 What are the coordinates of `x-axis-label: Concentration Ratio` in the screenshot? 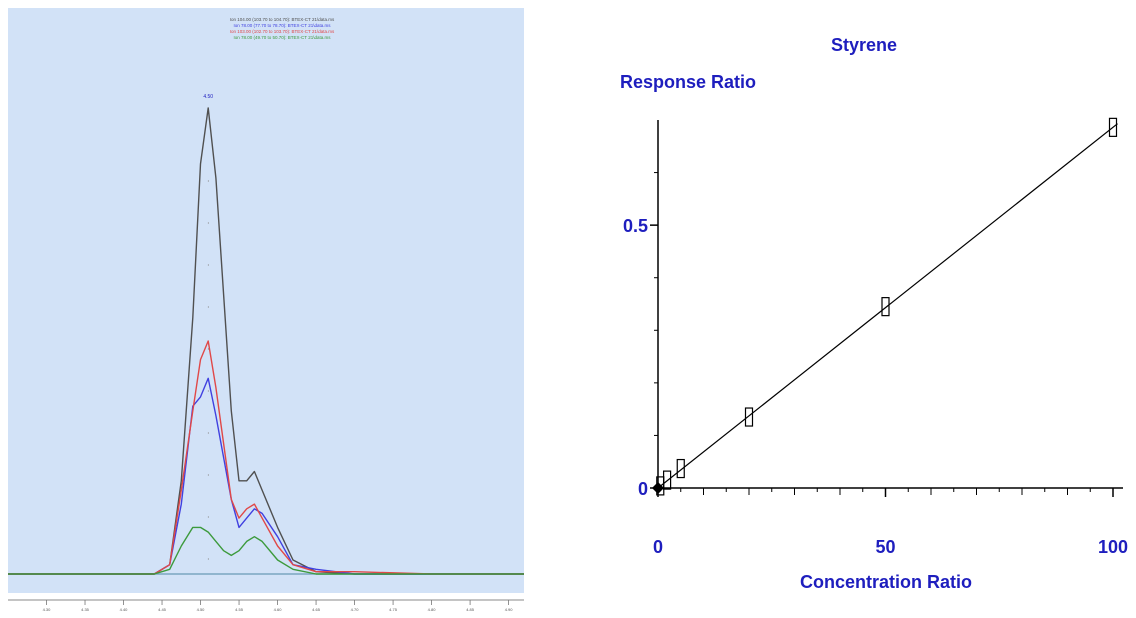 It's located at (886, 582).